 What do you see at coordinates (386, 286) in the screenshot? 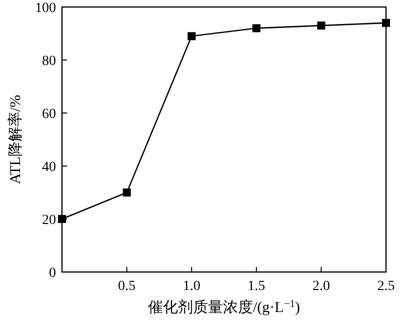
I see `x-tick-label: 2.5` at bounding box center [386, 286].